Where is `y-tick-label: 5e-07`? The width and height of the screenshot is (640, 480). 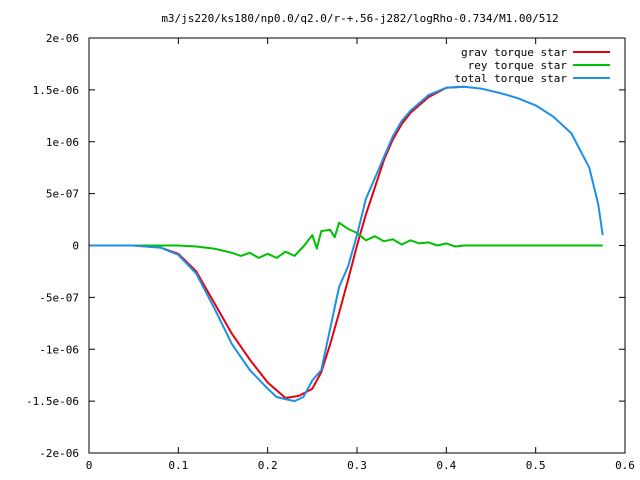 y-tick-label: 5e-07 is located at coordinates (62, 194).